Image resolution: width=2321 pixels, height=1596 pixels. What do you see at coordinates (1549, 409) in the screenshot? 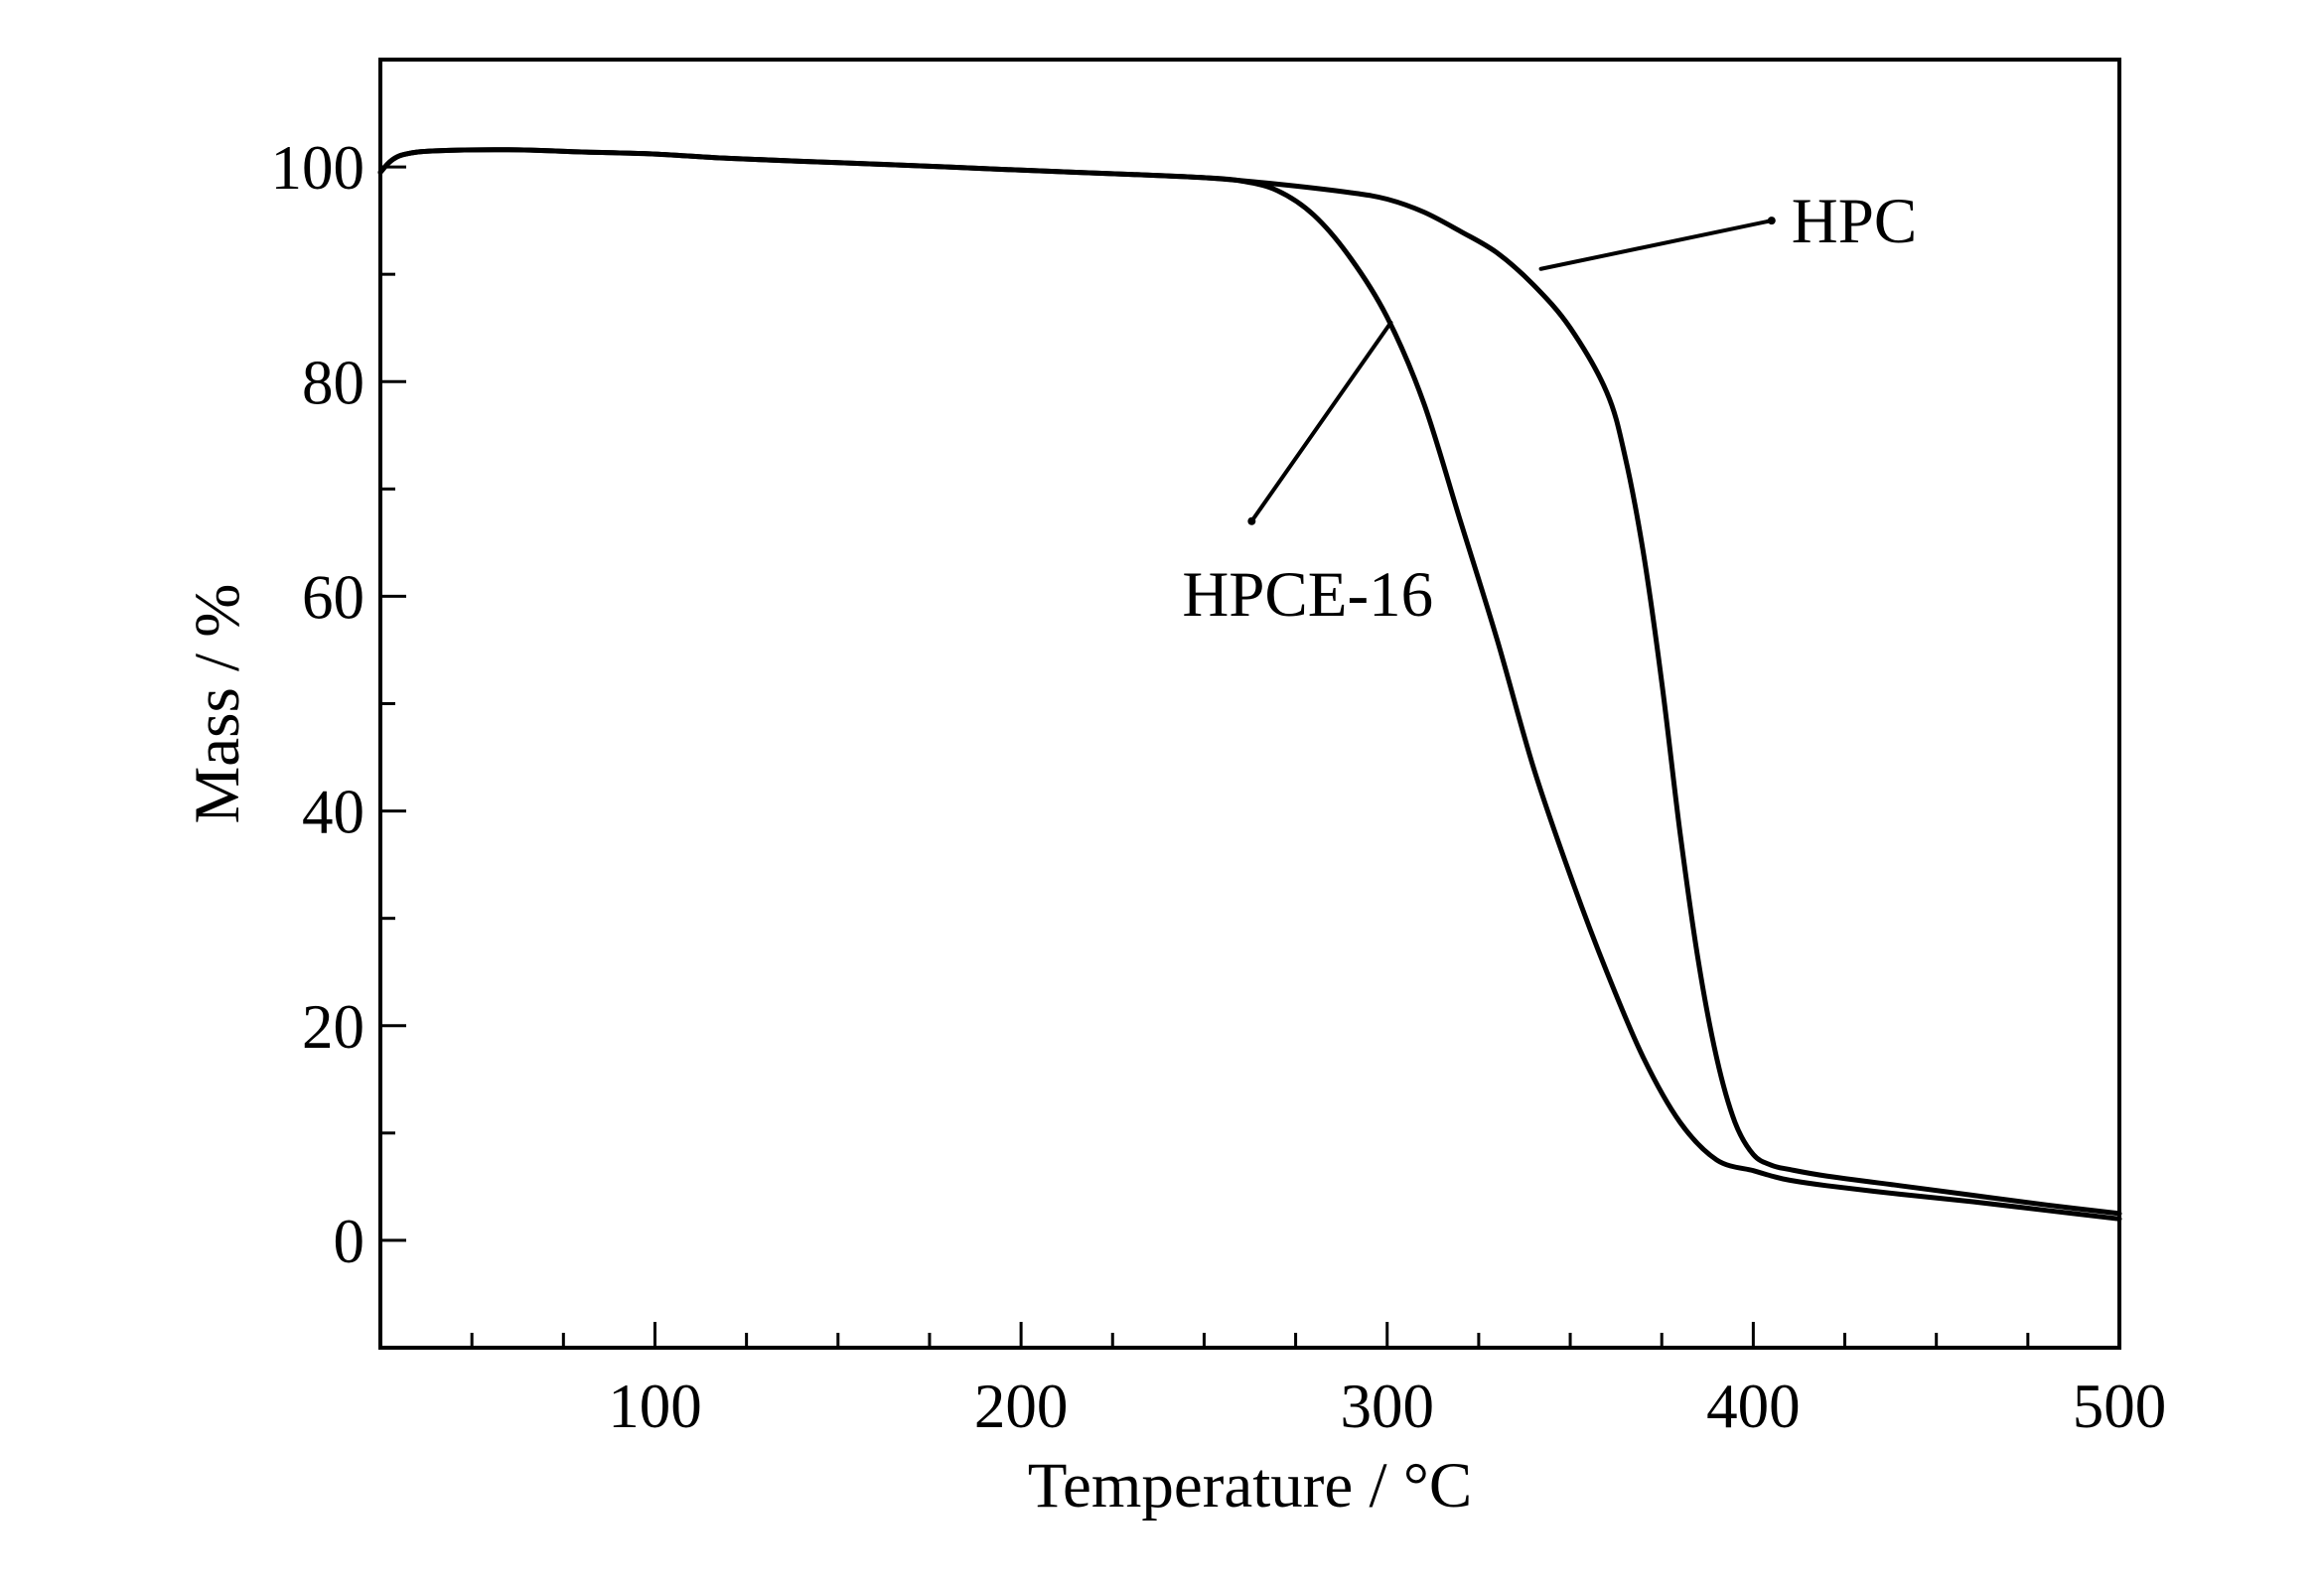
I see `annotations-layer: HPC HPCE-16` at bounding box center [1549, 409].